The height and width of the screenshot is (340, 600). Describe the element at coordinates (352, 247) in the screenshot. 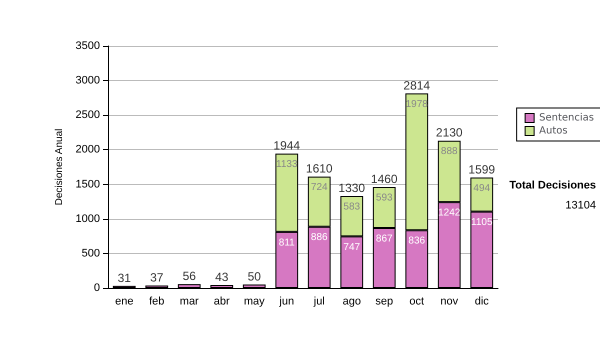

I see `data-label: 747` at that location.